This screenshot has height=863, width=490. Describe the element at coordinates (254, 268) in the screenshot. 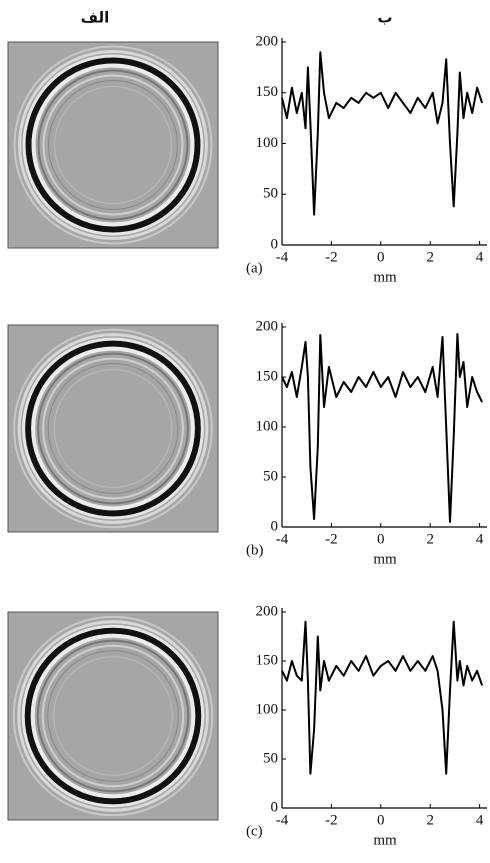

I see `panel-label: (a)` at that location.